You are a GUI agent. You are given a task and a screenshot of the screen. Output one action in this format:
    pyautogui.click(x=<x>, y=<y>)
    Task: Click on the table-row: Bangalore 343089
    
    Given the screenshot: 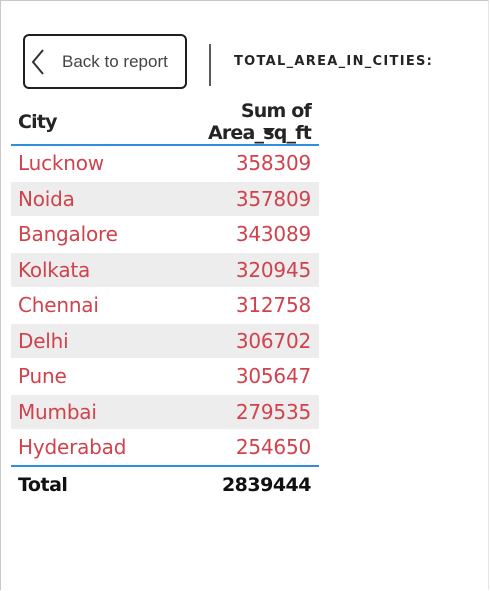 What is the action you would take?
    pyautogui.click(x=165, y=234)
    